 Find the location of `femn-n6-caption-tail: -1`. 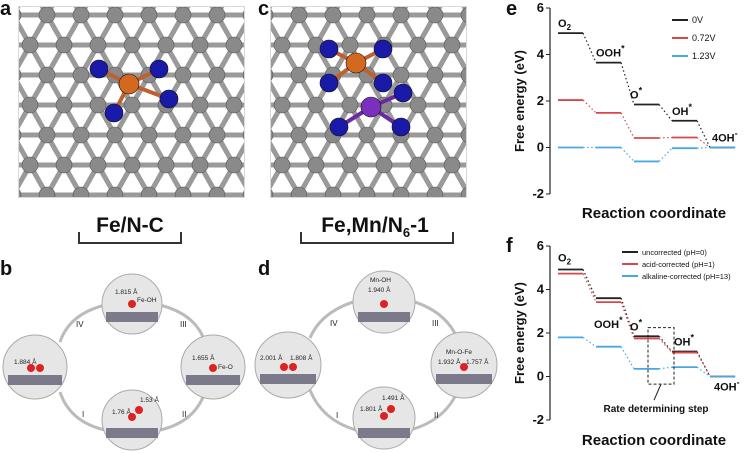

femn-n6-caption-tail: -1 is located at coordinates (419, 225).